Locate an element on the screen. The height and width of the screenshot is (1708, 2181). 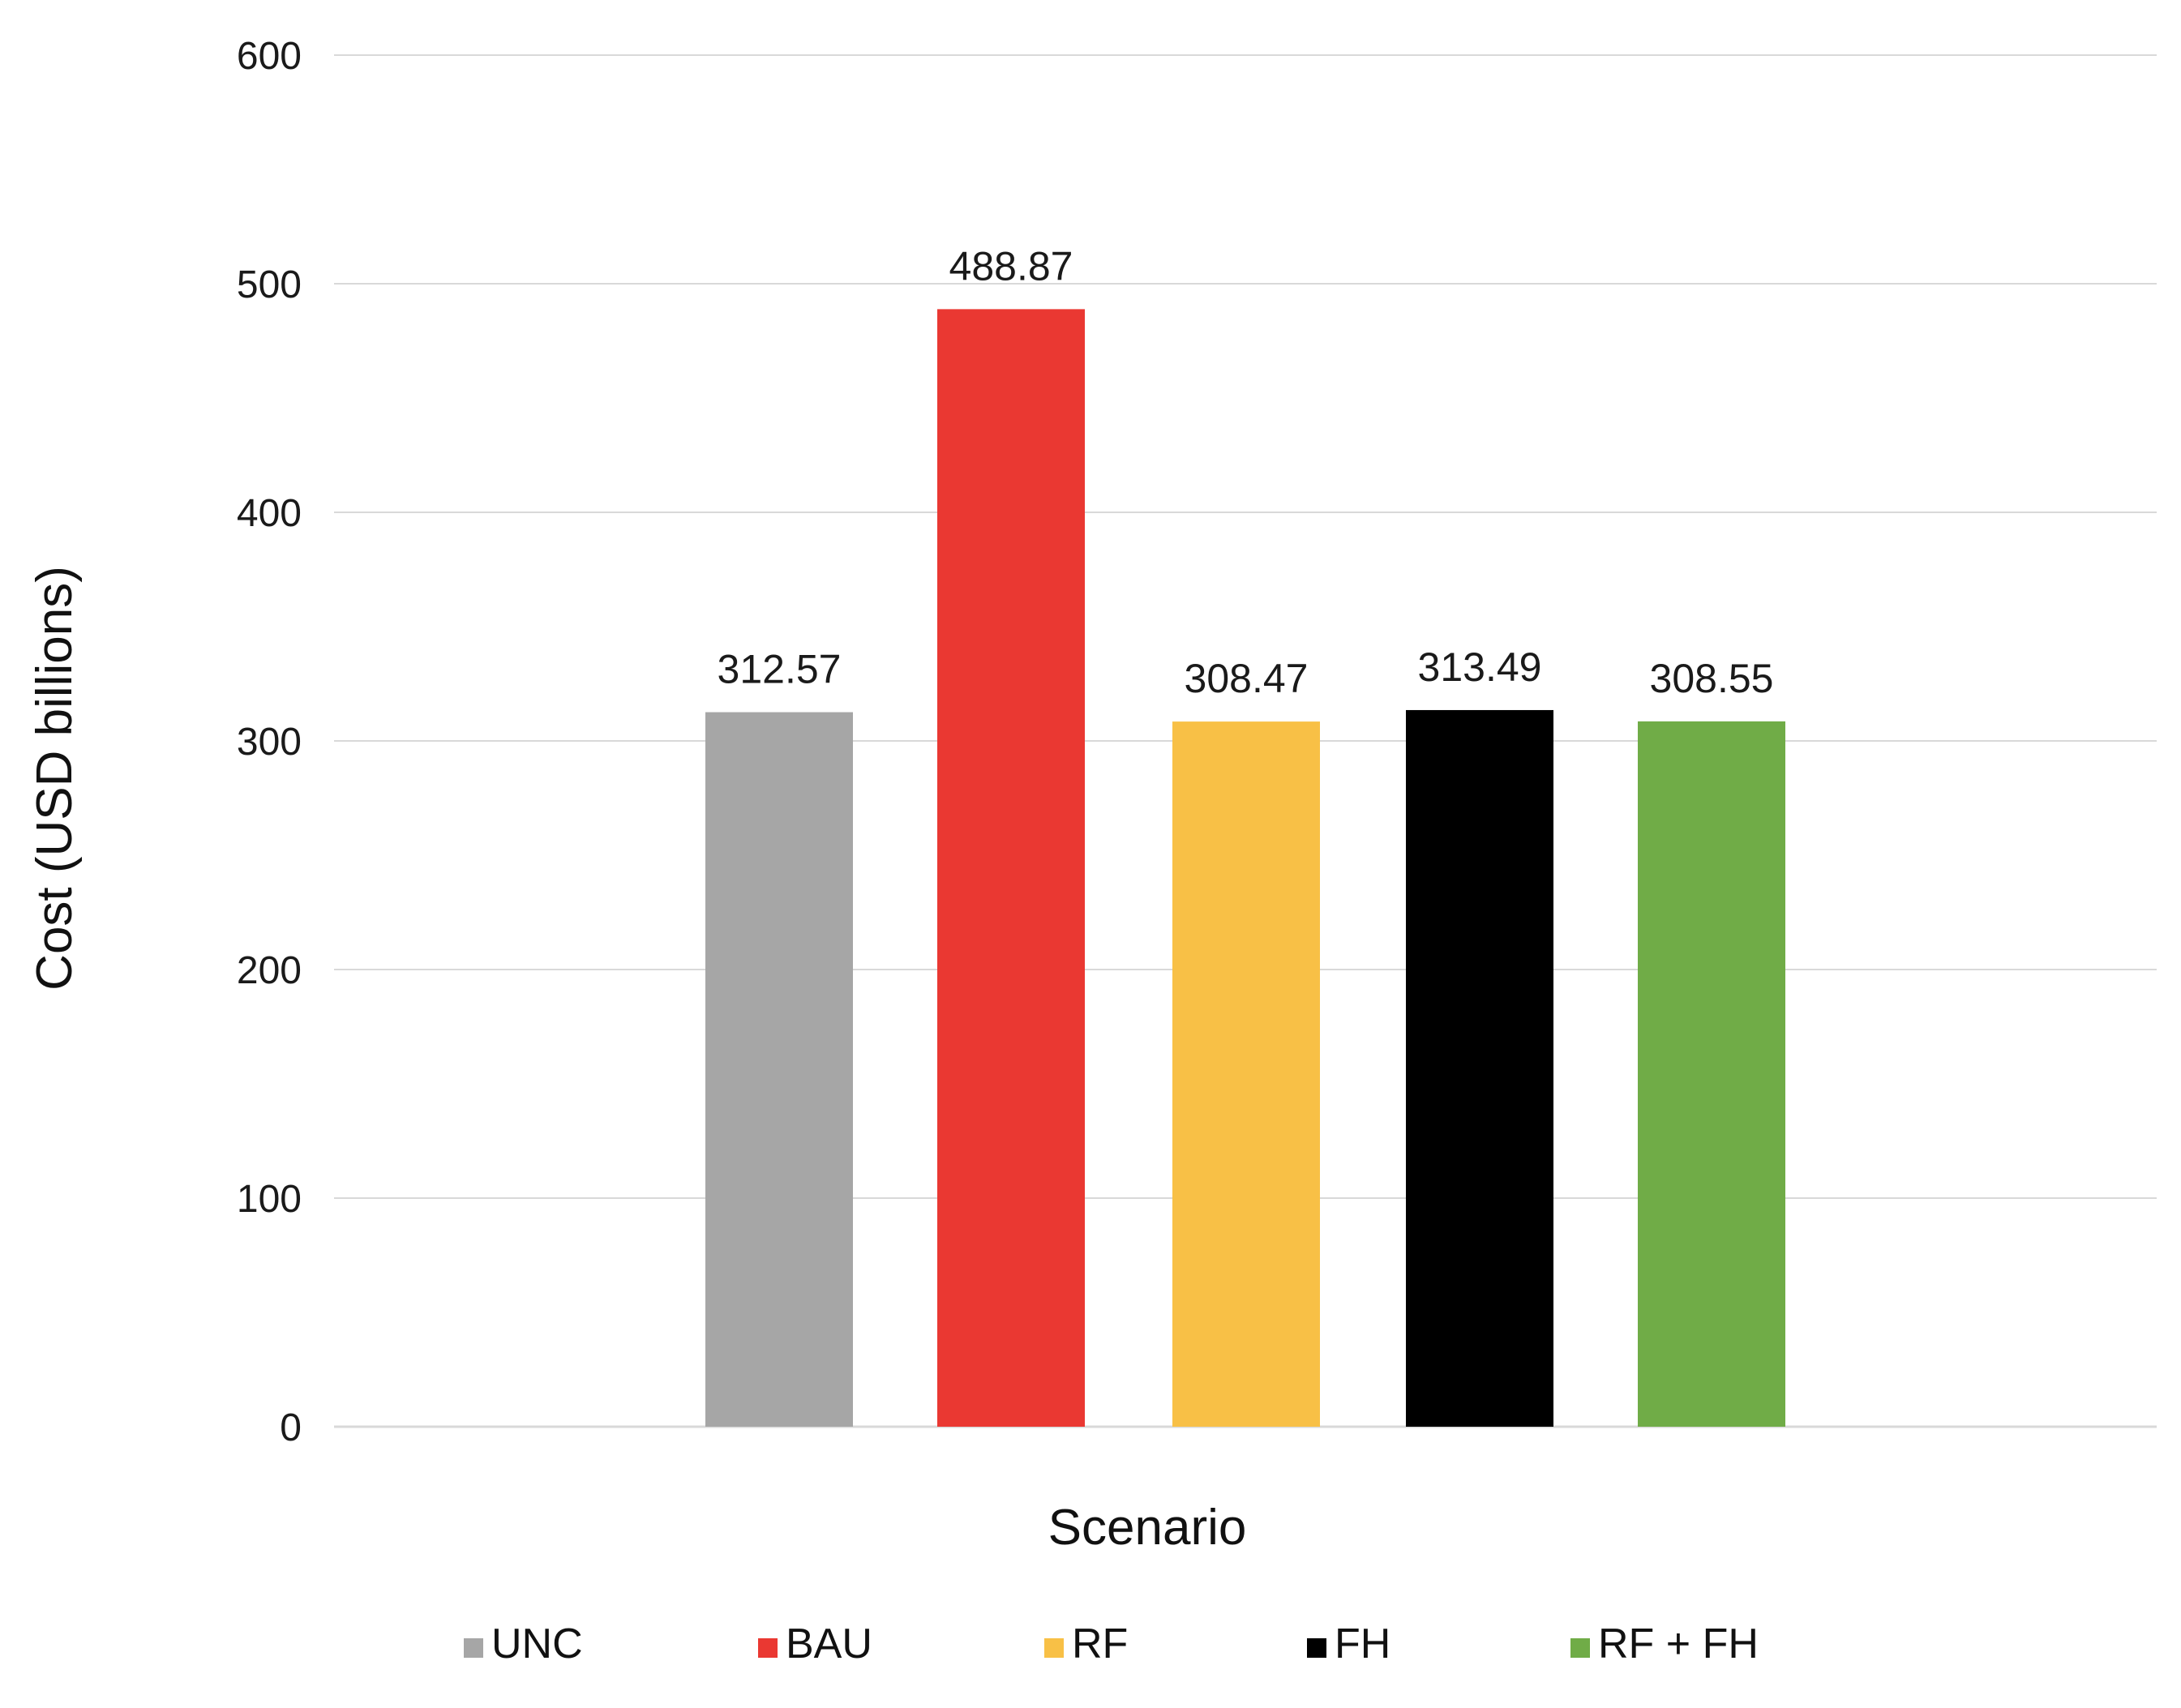
y-tick-label: 400 is located at coordinates (269, 513).